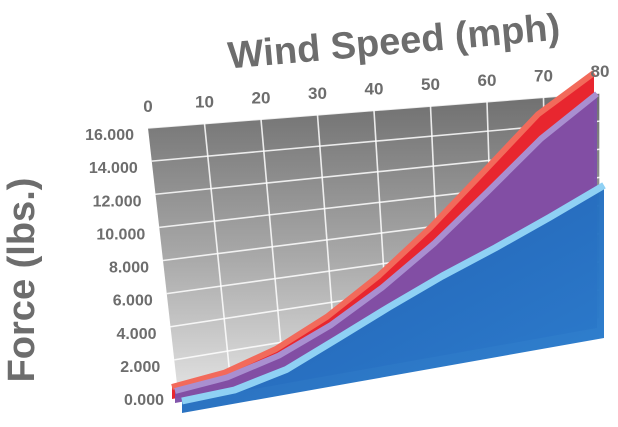  Describe the element at coordinates (487, 80) in the screenshot. I see `x-tick-label: 60` at that location.